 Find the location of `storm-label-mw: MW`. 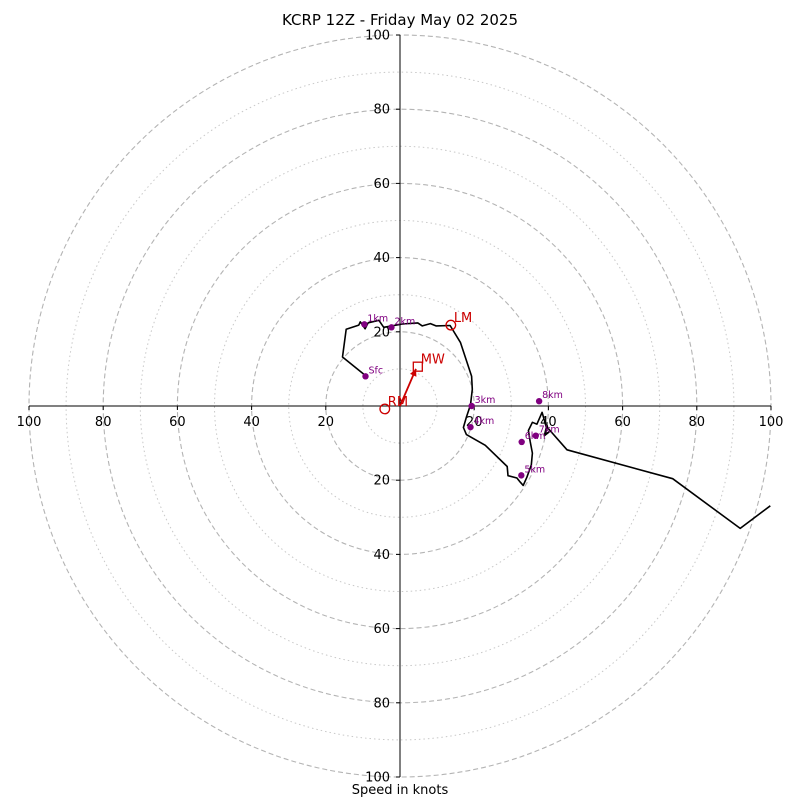

storm-label-mw: MW is located at coordinates (433, 360).